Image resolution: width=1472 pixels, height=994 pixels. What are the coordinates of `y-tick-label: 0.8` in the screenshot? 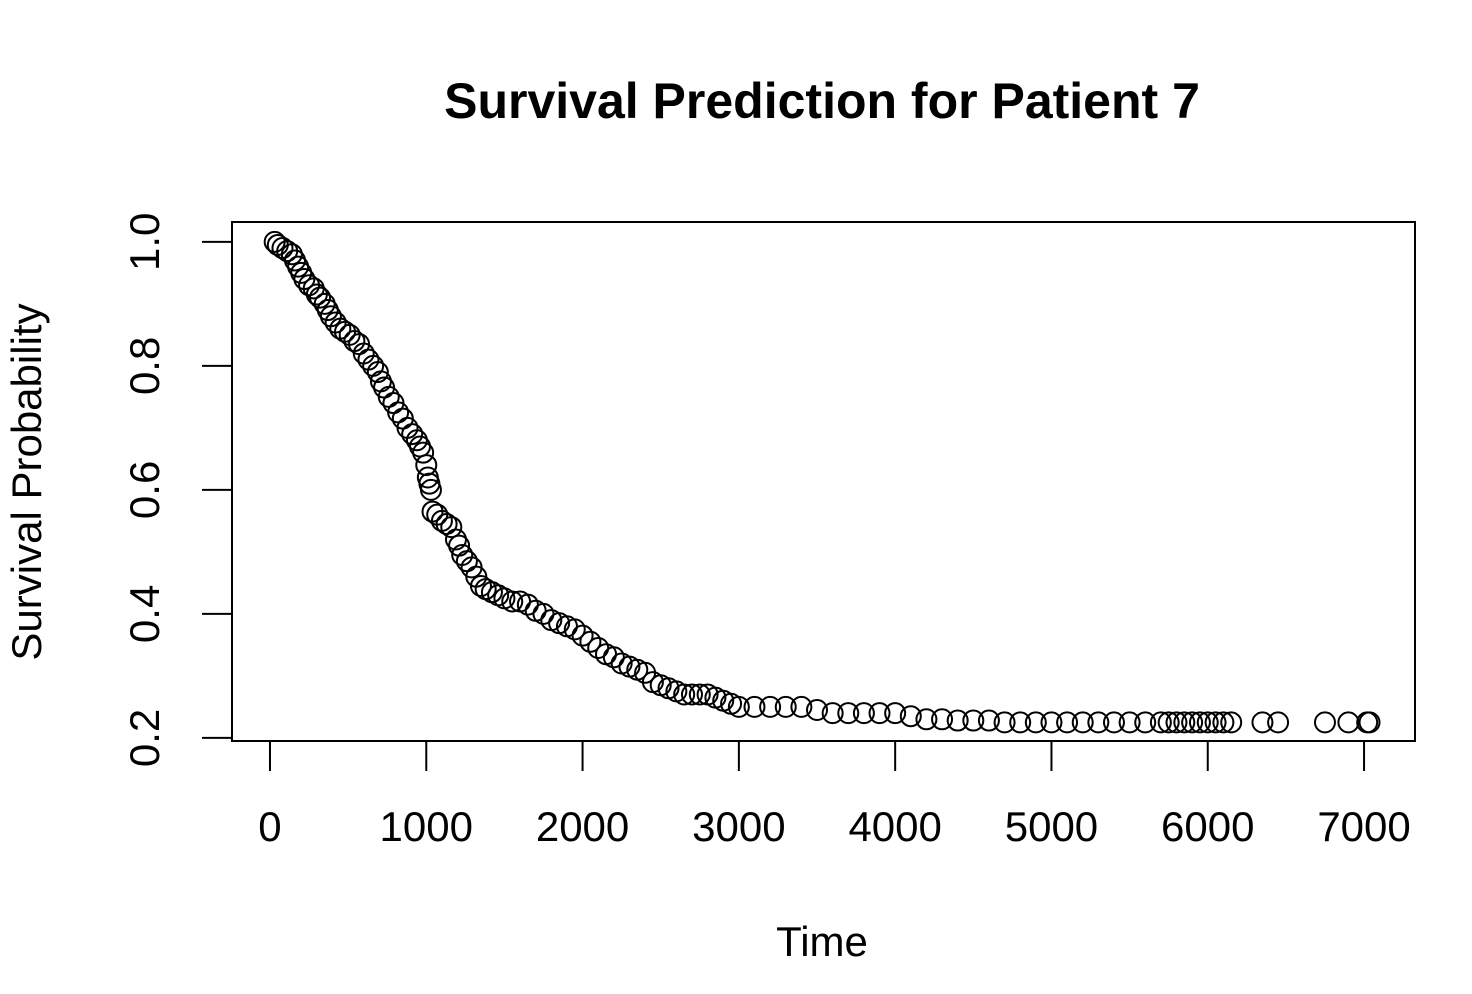 It's located at (144, 366).